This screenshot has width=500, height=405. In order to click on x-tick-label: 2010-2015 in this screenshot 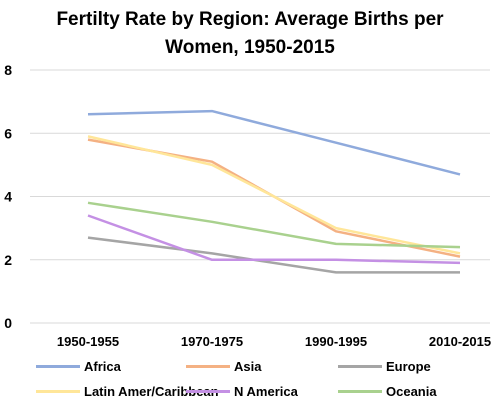, I will do `click(460, 341)`.